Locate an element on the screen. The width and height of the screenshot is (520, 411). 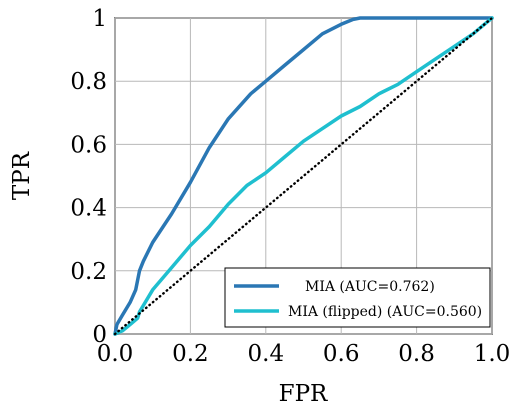
y-tick-label: 0.6 is located at coordinates (88, 145).